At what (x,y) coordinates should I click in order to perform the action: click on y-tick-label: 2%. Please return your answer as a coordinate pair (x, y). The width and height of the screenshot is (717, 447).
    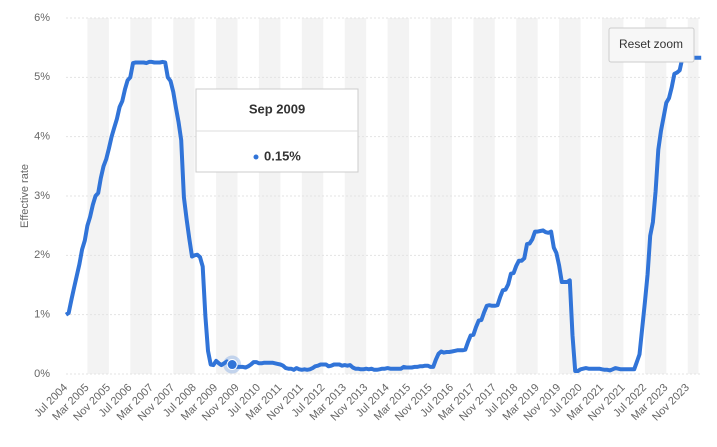
    Looking at the image, I should click on (42, 255).